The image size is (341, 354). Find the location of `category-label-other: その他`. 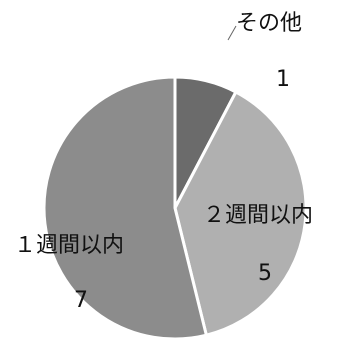

category-label-other: その他 is located at coordinates (269, 23).